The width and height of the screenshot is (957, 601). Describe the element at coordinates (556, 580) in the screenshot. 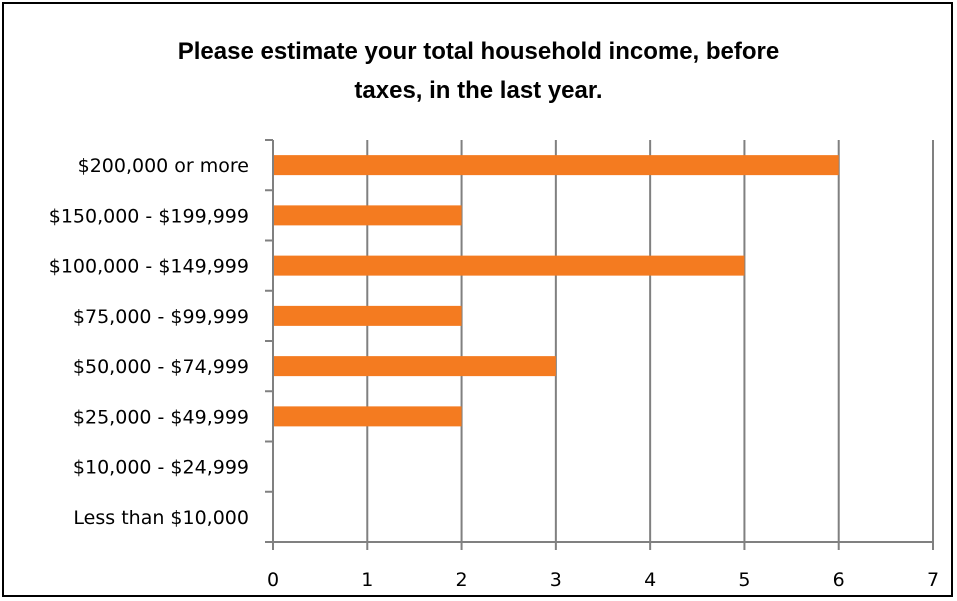

I see `x-tick-label-3: 3` at that location.